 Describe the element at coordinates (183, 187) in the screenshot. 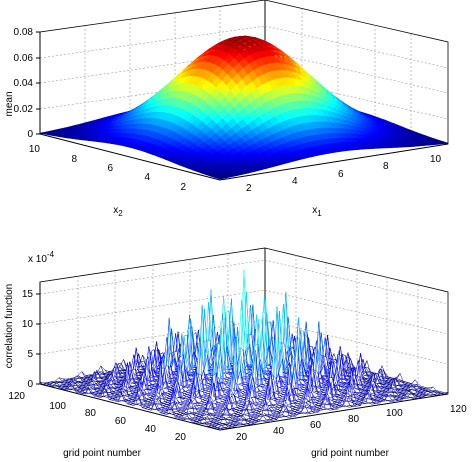

I see `y-tick-label: 2` at that location.